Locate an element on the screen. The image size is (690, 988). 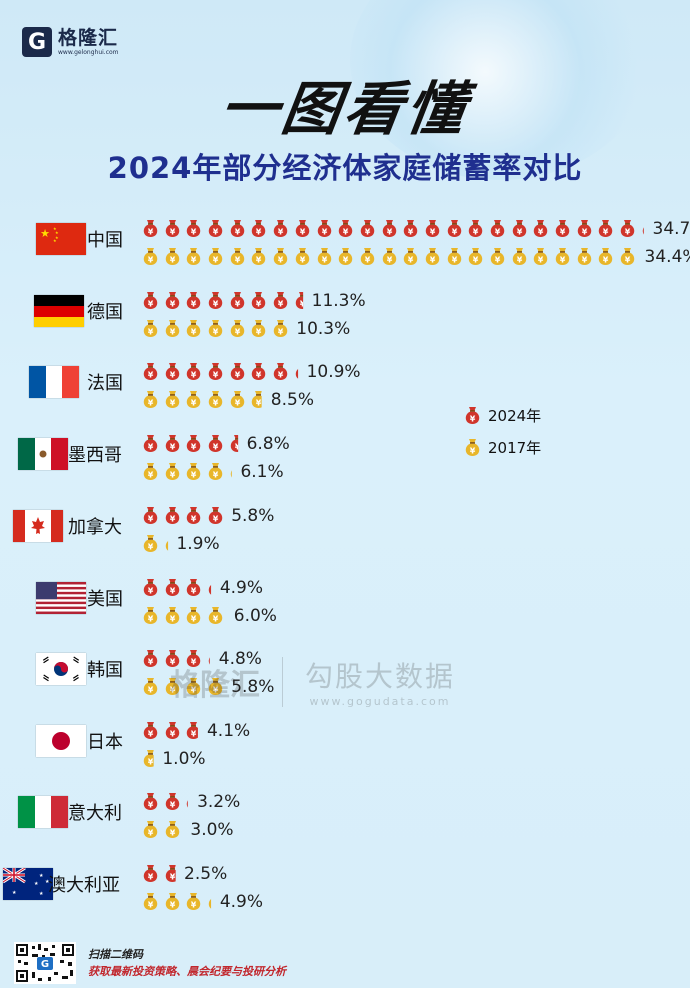
data-label: 1.9% is located at coordinates (198, 543).